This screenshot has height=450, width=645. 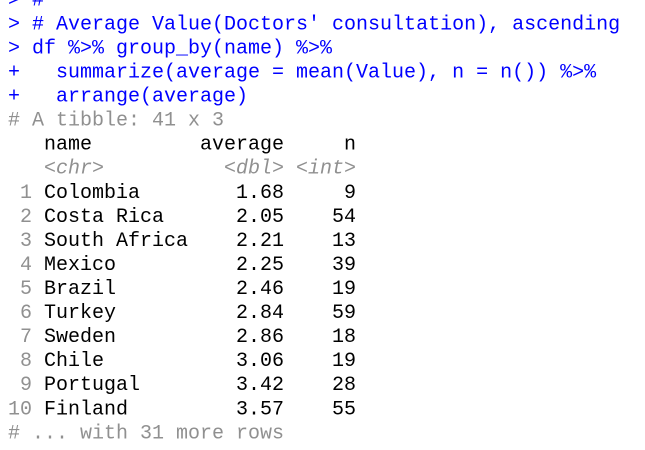 I want to click on row-number: 8, so click(x=26, y=361).